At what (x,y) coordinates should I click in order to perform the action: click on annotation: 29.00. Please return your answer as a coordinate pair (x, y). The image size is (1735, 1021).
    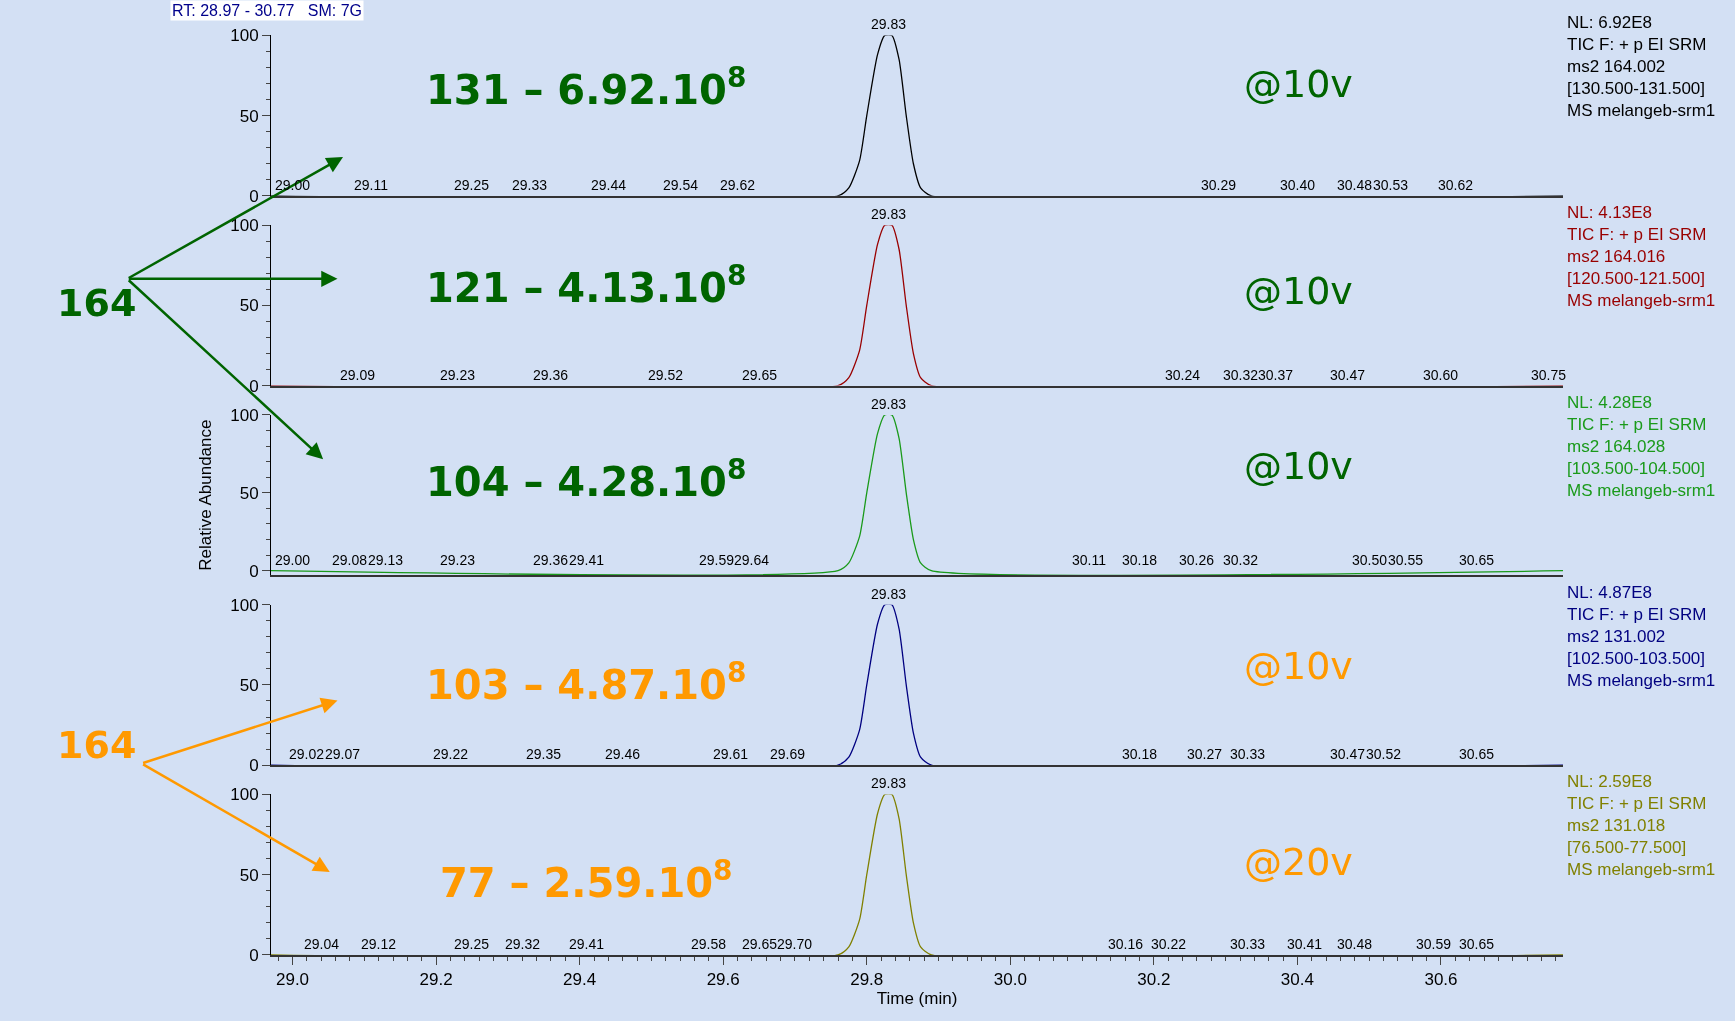
    Looking at the image, I should click on (293, 560).